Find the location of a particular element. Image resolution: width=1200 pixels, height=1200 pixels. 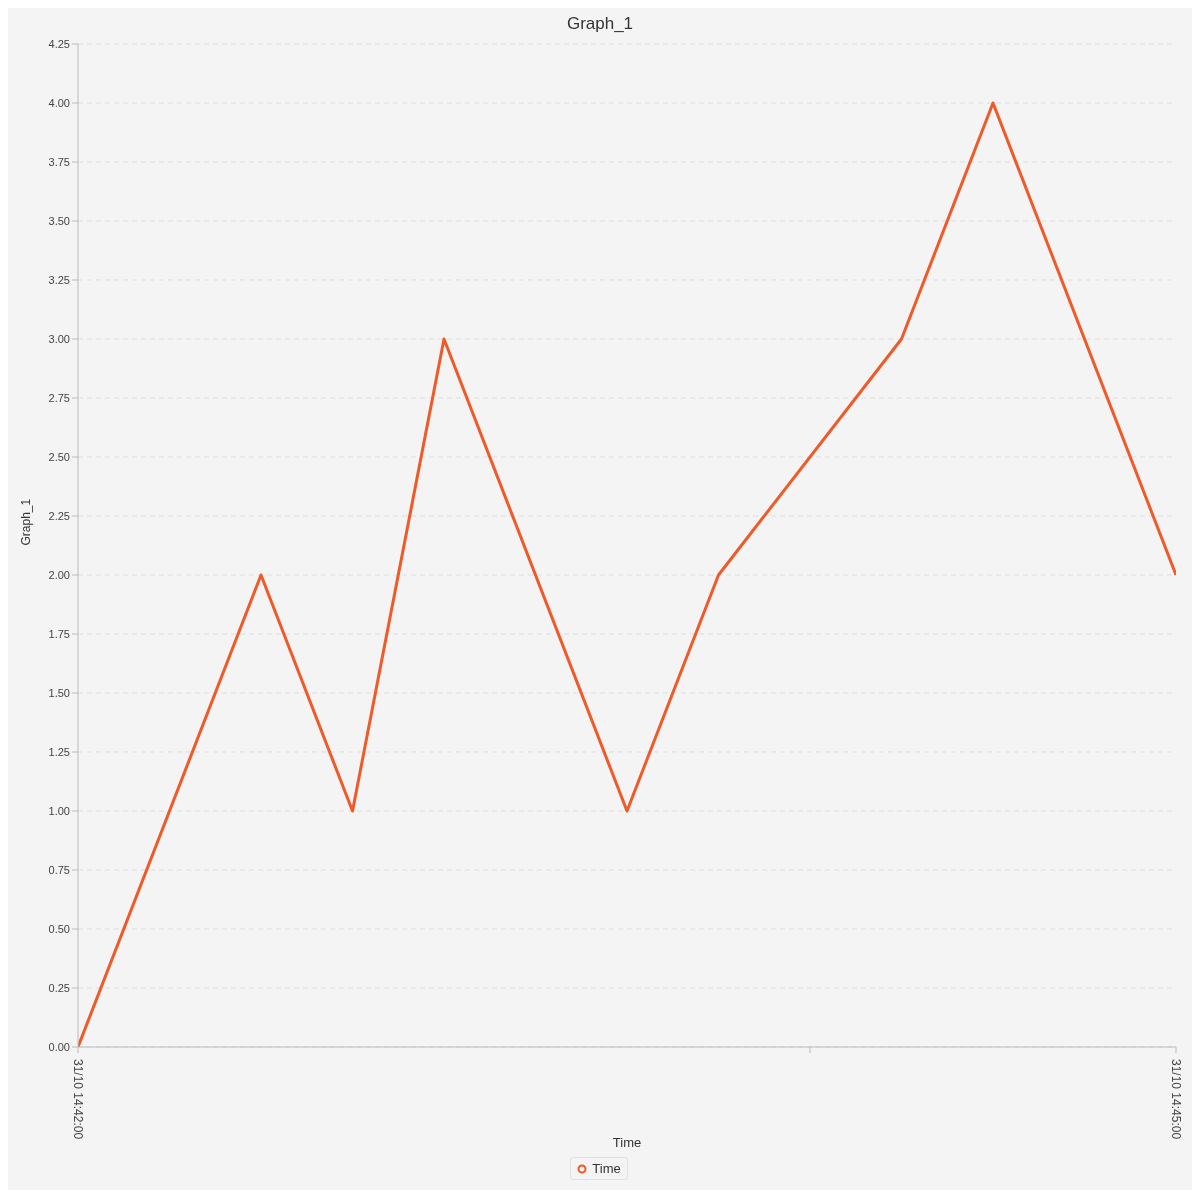

y-tick-label: 4.00 is located at coordinates (59, 102).